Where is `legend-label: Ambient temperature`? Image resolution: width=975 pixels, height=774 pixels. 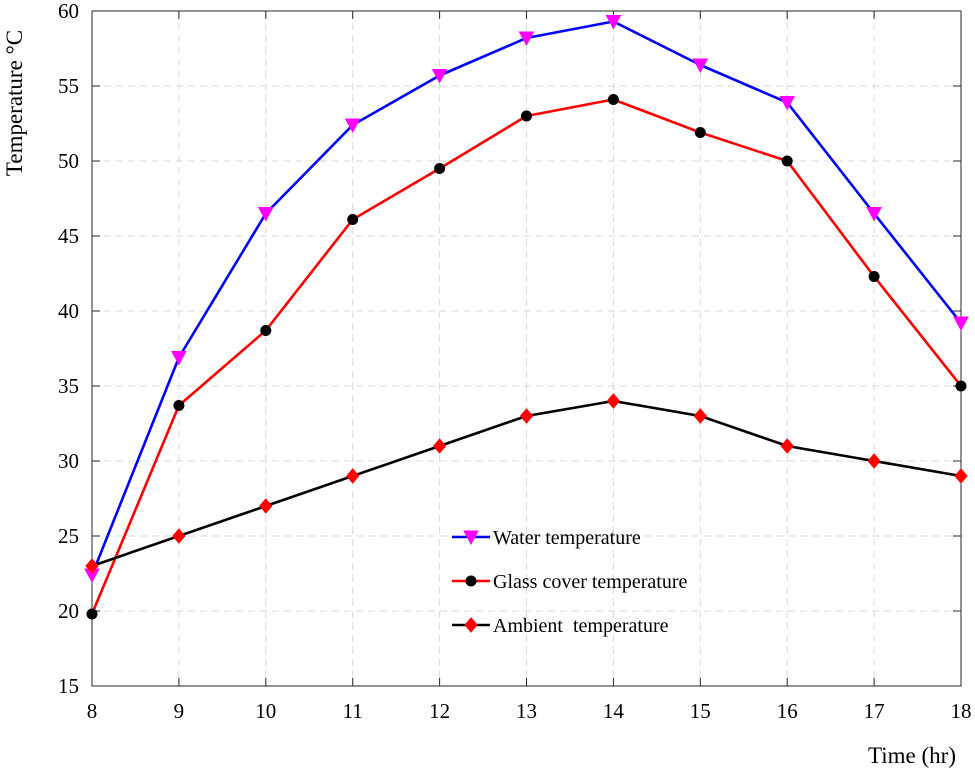
legend-label: Ambient temperature is located at coordinates (581, 626).